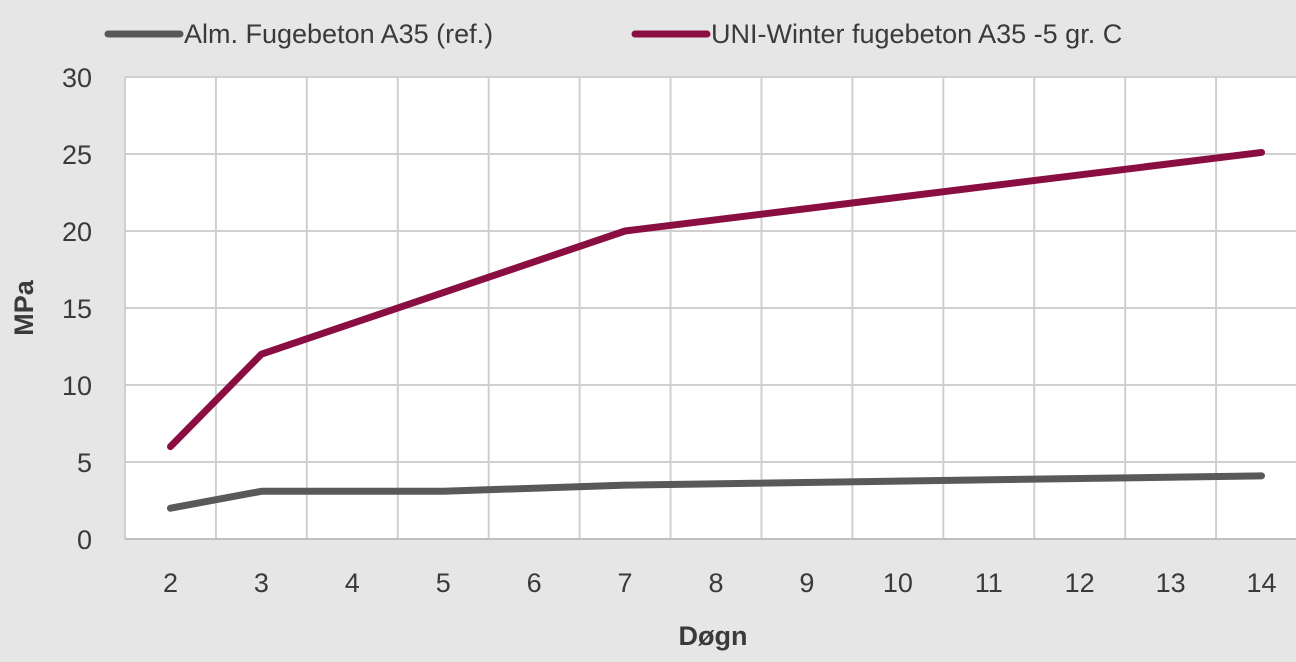  I want to click on x-axis-title: Døgn, so click(713, 636).